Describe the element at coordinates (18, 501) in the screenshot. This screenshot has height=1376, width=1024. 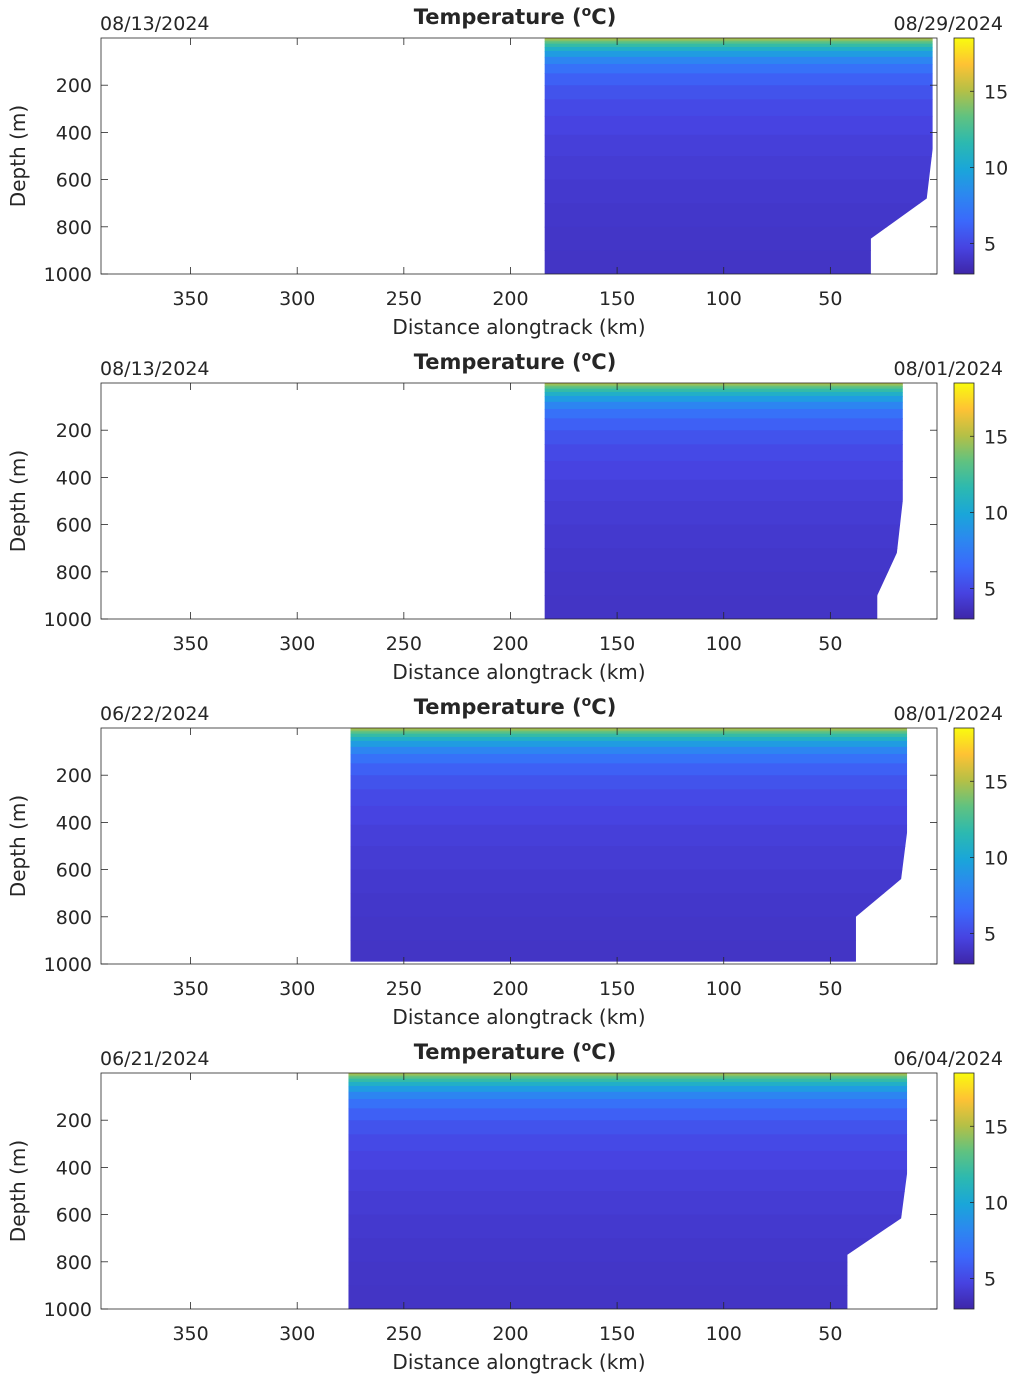
I see `y-axis-label: Depth (m)` at that location.